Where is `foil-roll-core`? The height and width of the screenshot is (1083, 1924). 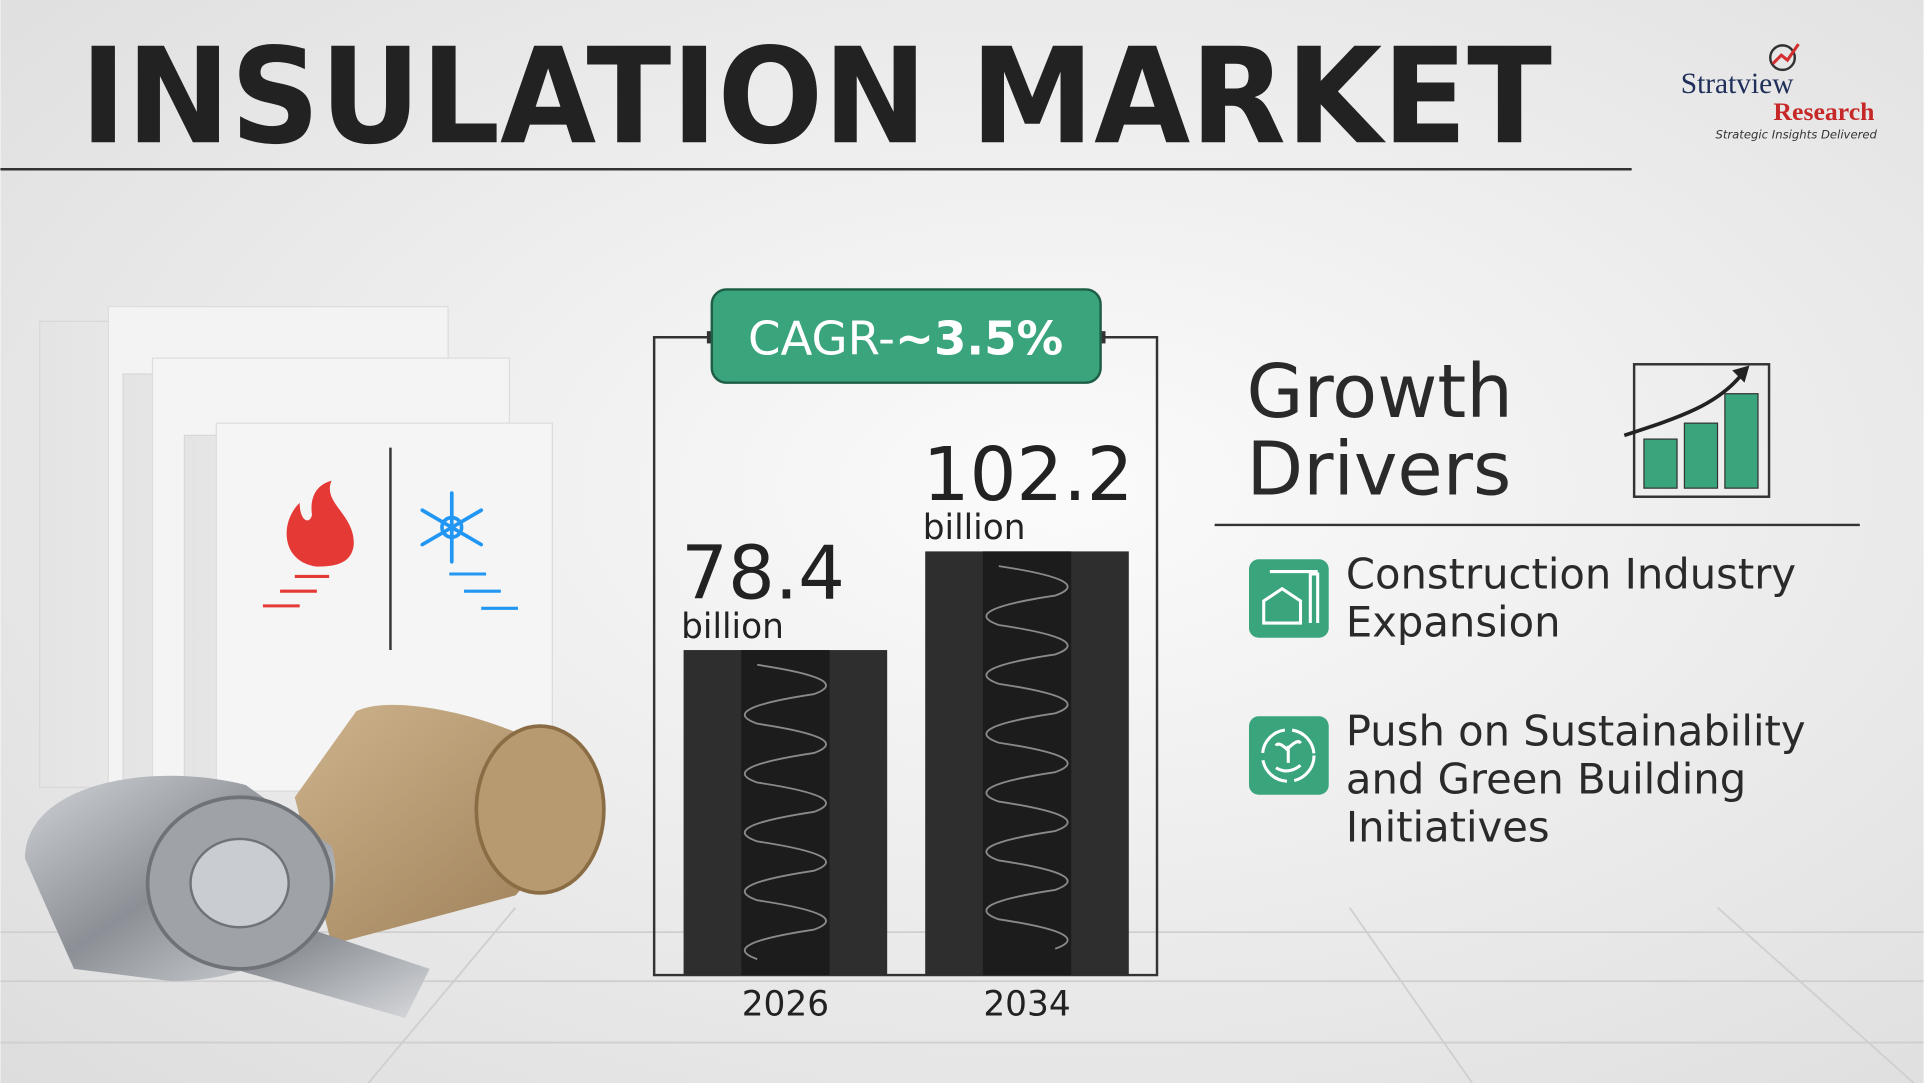 foil-roll-core is located at coordinates (239, 883).